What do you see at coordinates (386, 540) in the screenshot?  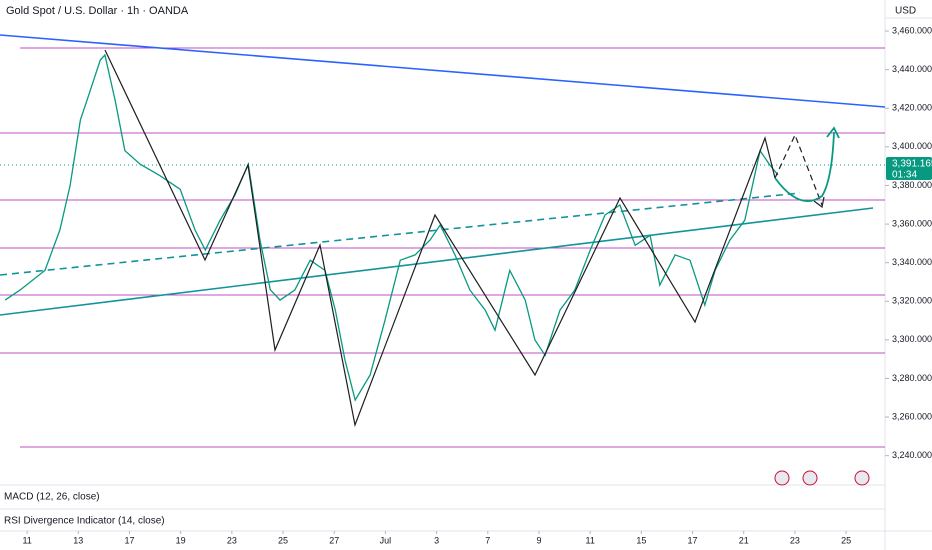 I see `x-tick-label: Jul` at bounding box center [386, 540].